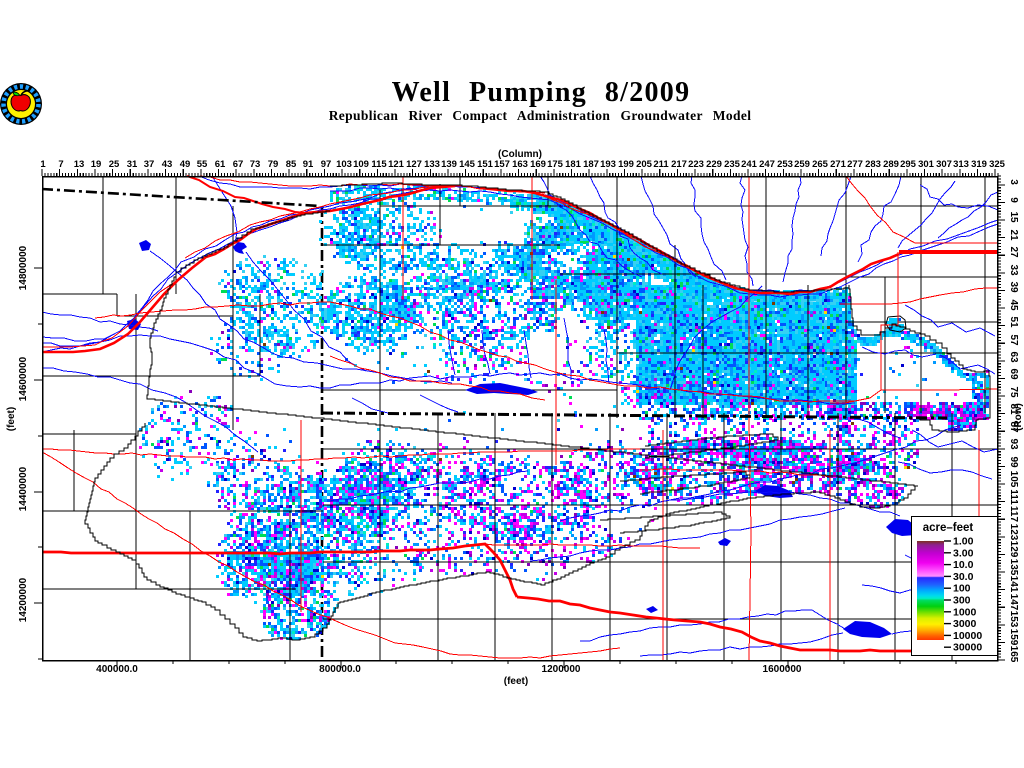 The image size is (1024, 768). I want to click on svg-text: 800000.0, so click(340, 669).